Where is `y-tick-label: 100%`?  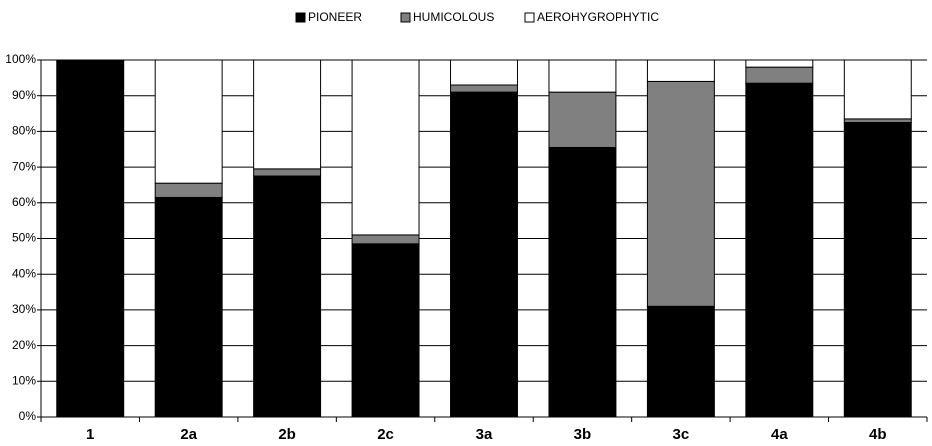
y-tick-label: 100% is located at coordinates (20, 59).